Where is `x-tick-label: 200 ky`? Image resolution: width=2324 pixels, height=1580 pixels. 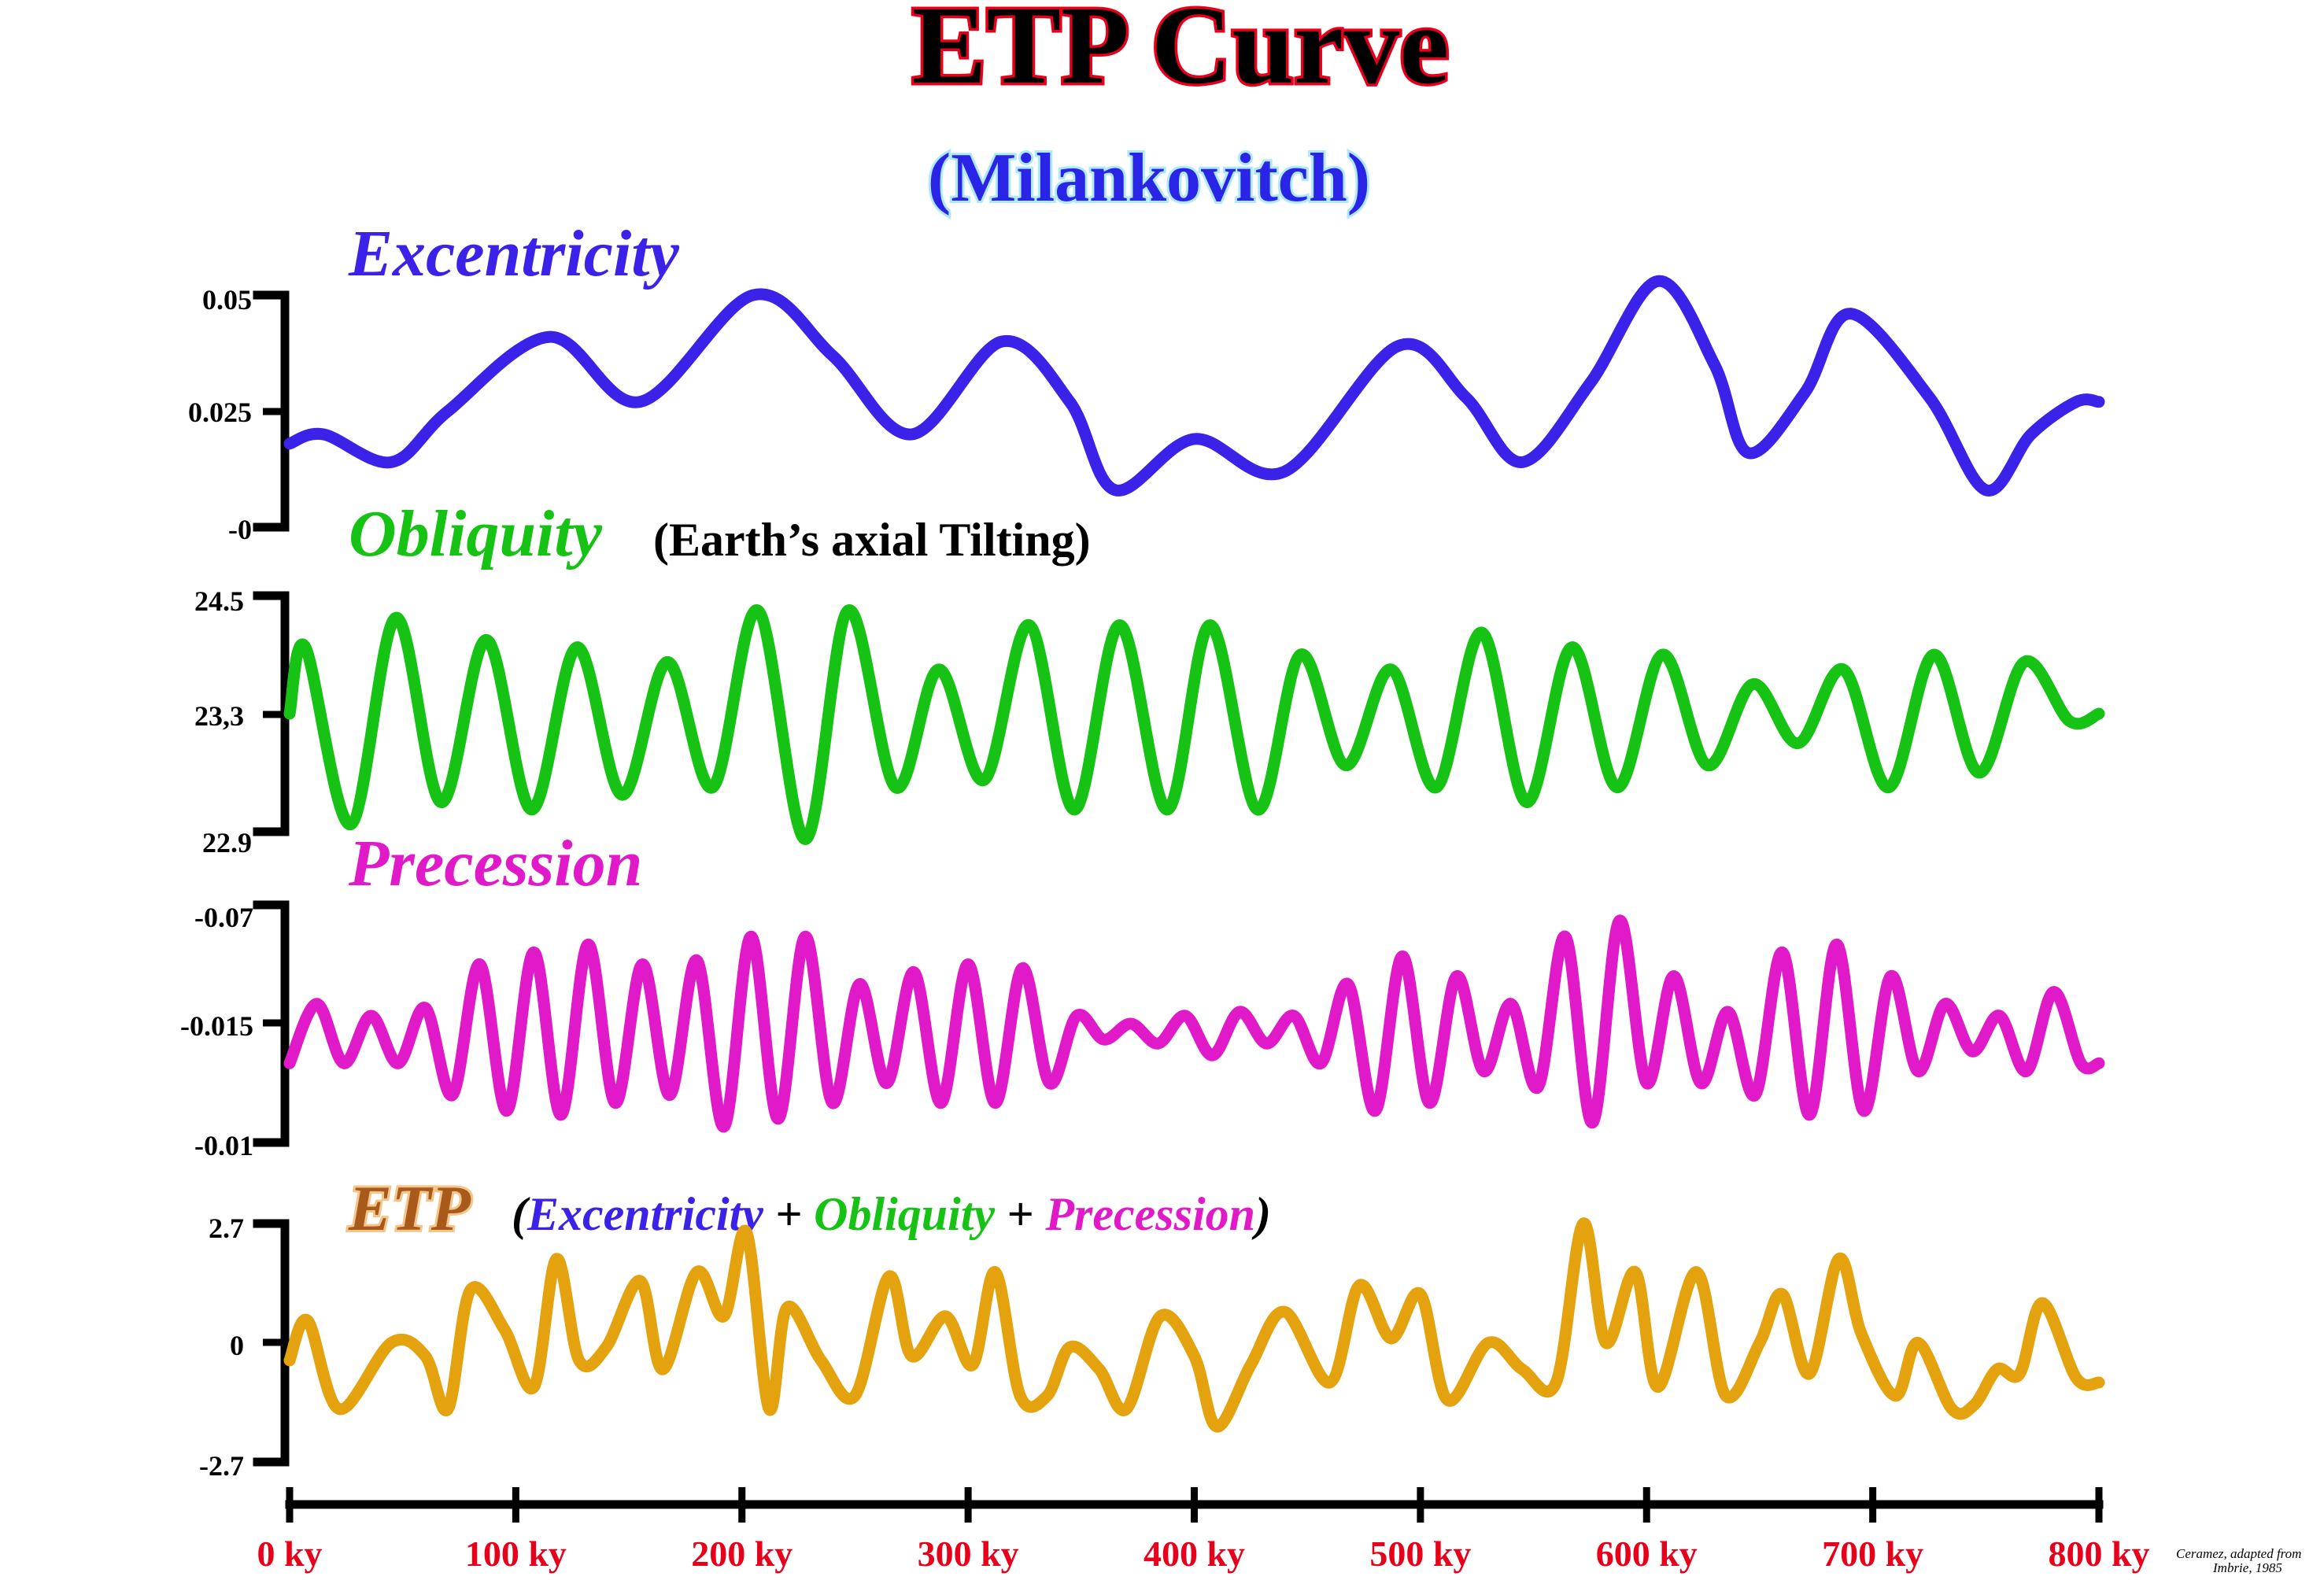 x-tick-label: 200 ky is located at coordinates (742, 1554).